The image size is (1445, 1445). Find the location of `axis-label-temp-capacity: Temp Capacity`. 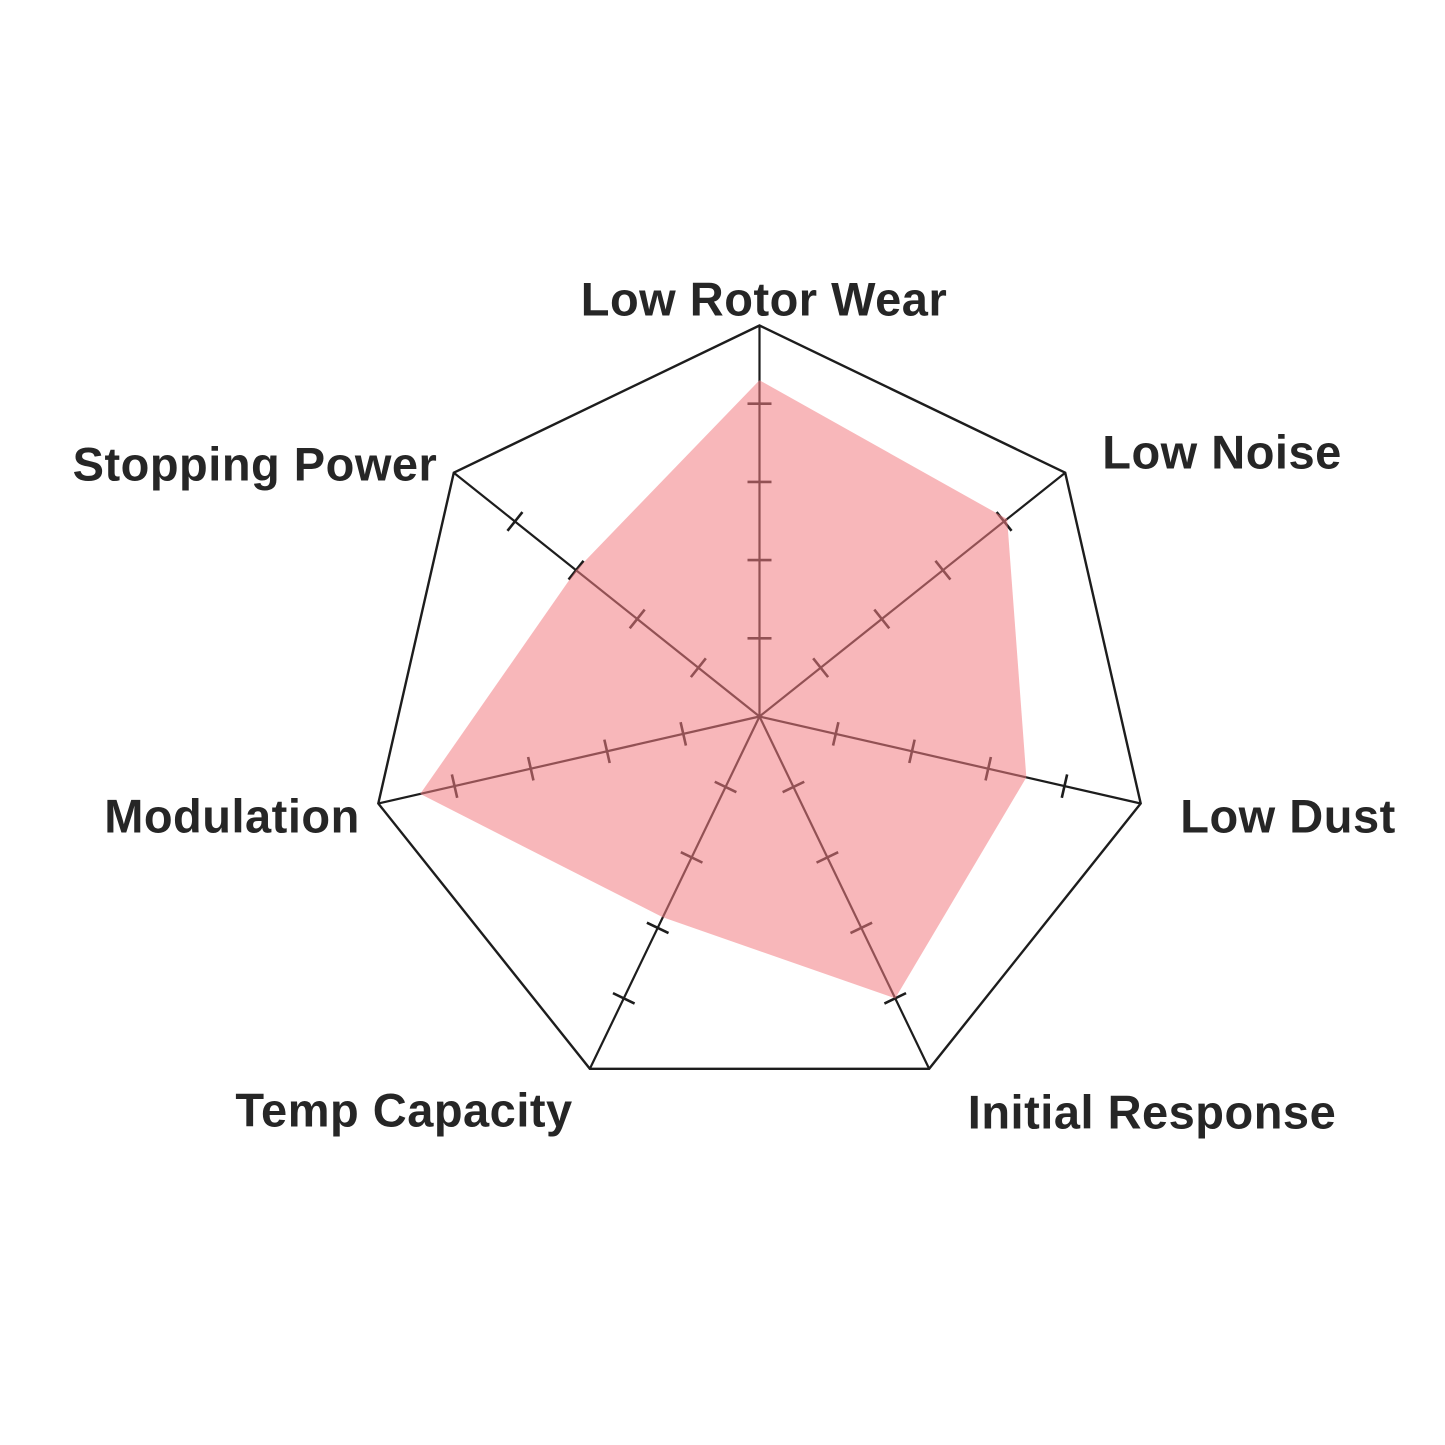

axis-label-temp-capacity: Temp Capacity is located at coordinates (404, 1110).